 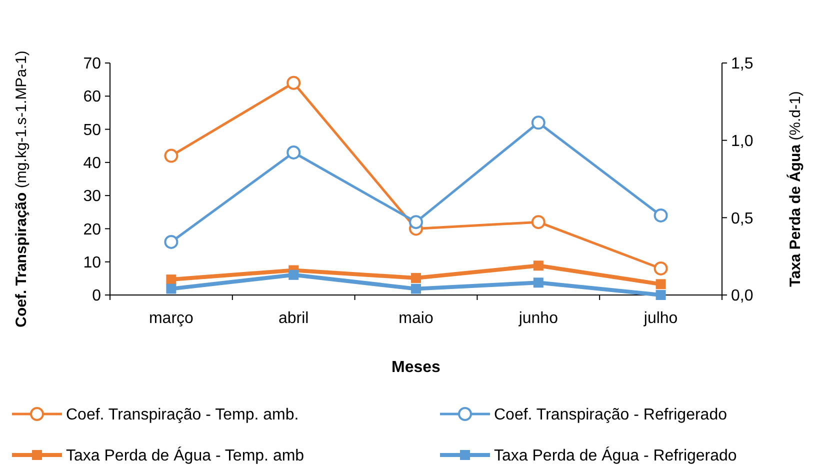 What do you see at coordinates (92, 197) in the screenshot?
I see `y-tick-label: 30` at bounding box center [92, 197].